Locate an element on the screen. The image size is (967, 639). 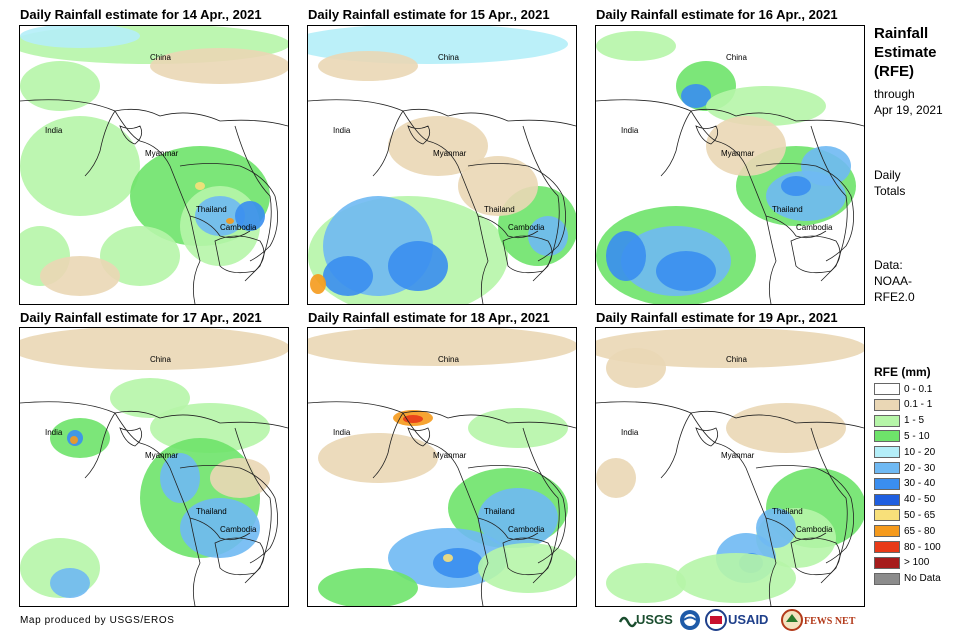
legend-item: 40 - 50 is located at coordinates (904, 500).